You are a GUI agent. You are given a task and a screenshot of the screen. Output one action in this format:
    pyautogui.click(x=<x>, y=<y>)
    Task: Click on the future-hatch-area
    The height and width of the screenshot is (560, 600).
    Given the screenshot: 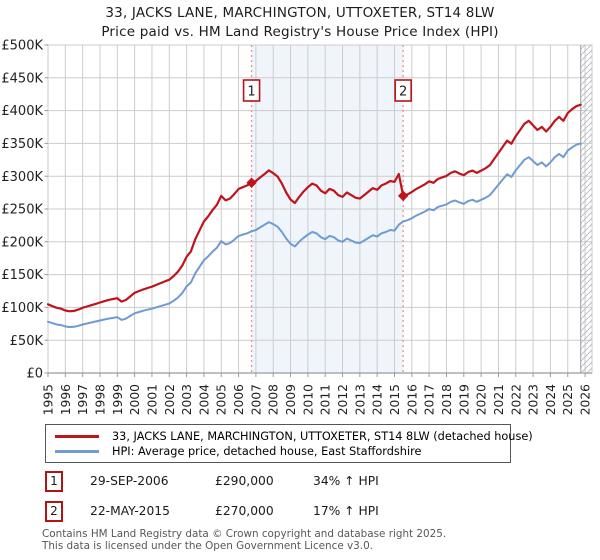 What is the action you would take?
    pyautogui.click(x=586, y=209)
    